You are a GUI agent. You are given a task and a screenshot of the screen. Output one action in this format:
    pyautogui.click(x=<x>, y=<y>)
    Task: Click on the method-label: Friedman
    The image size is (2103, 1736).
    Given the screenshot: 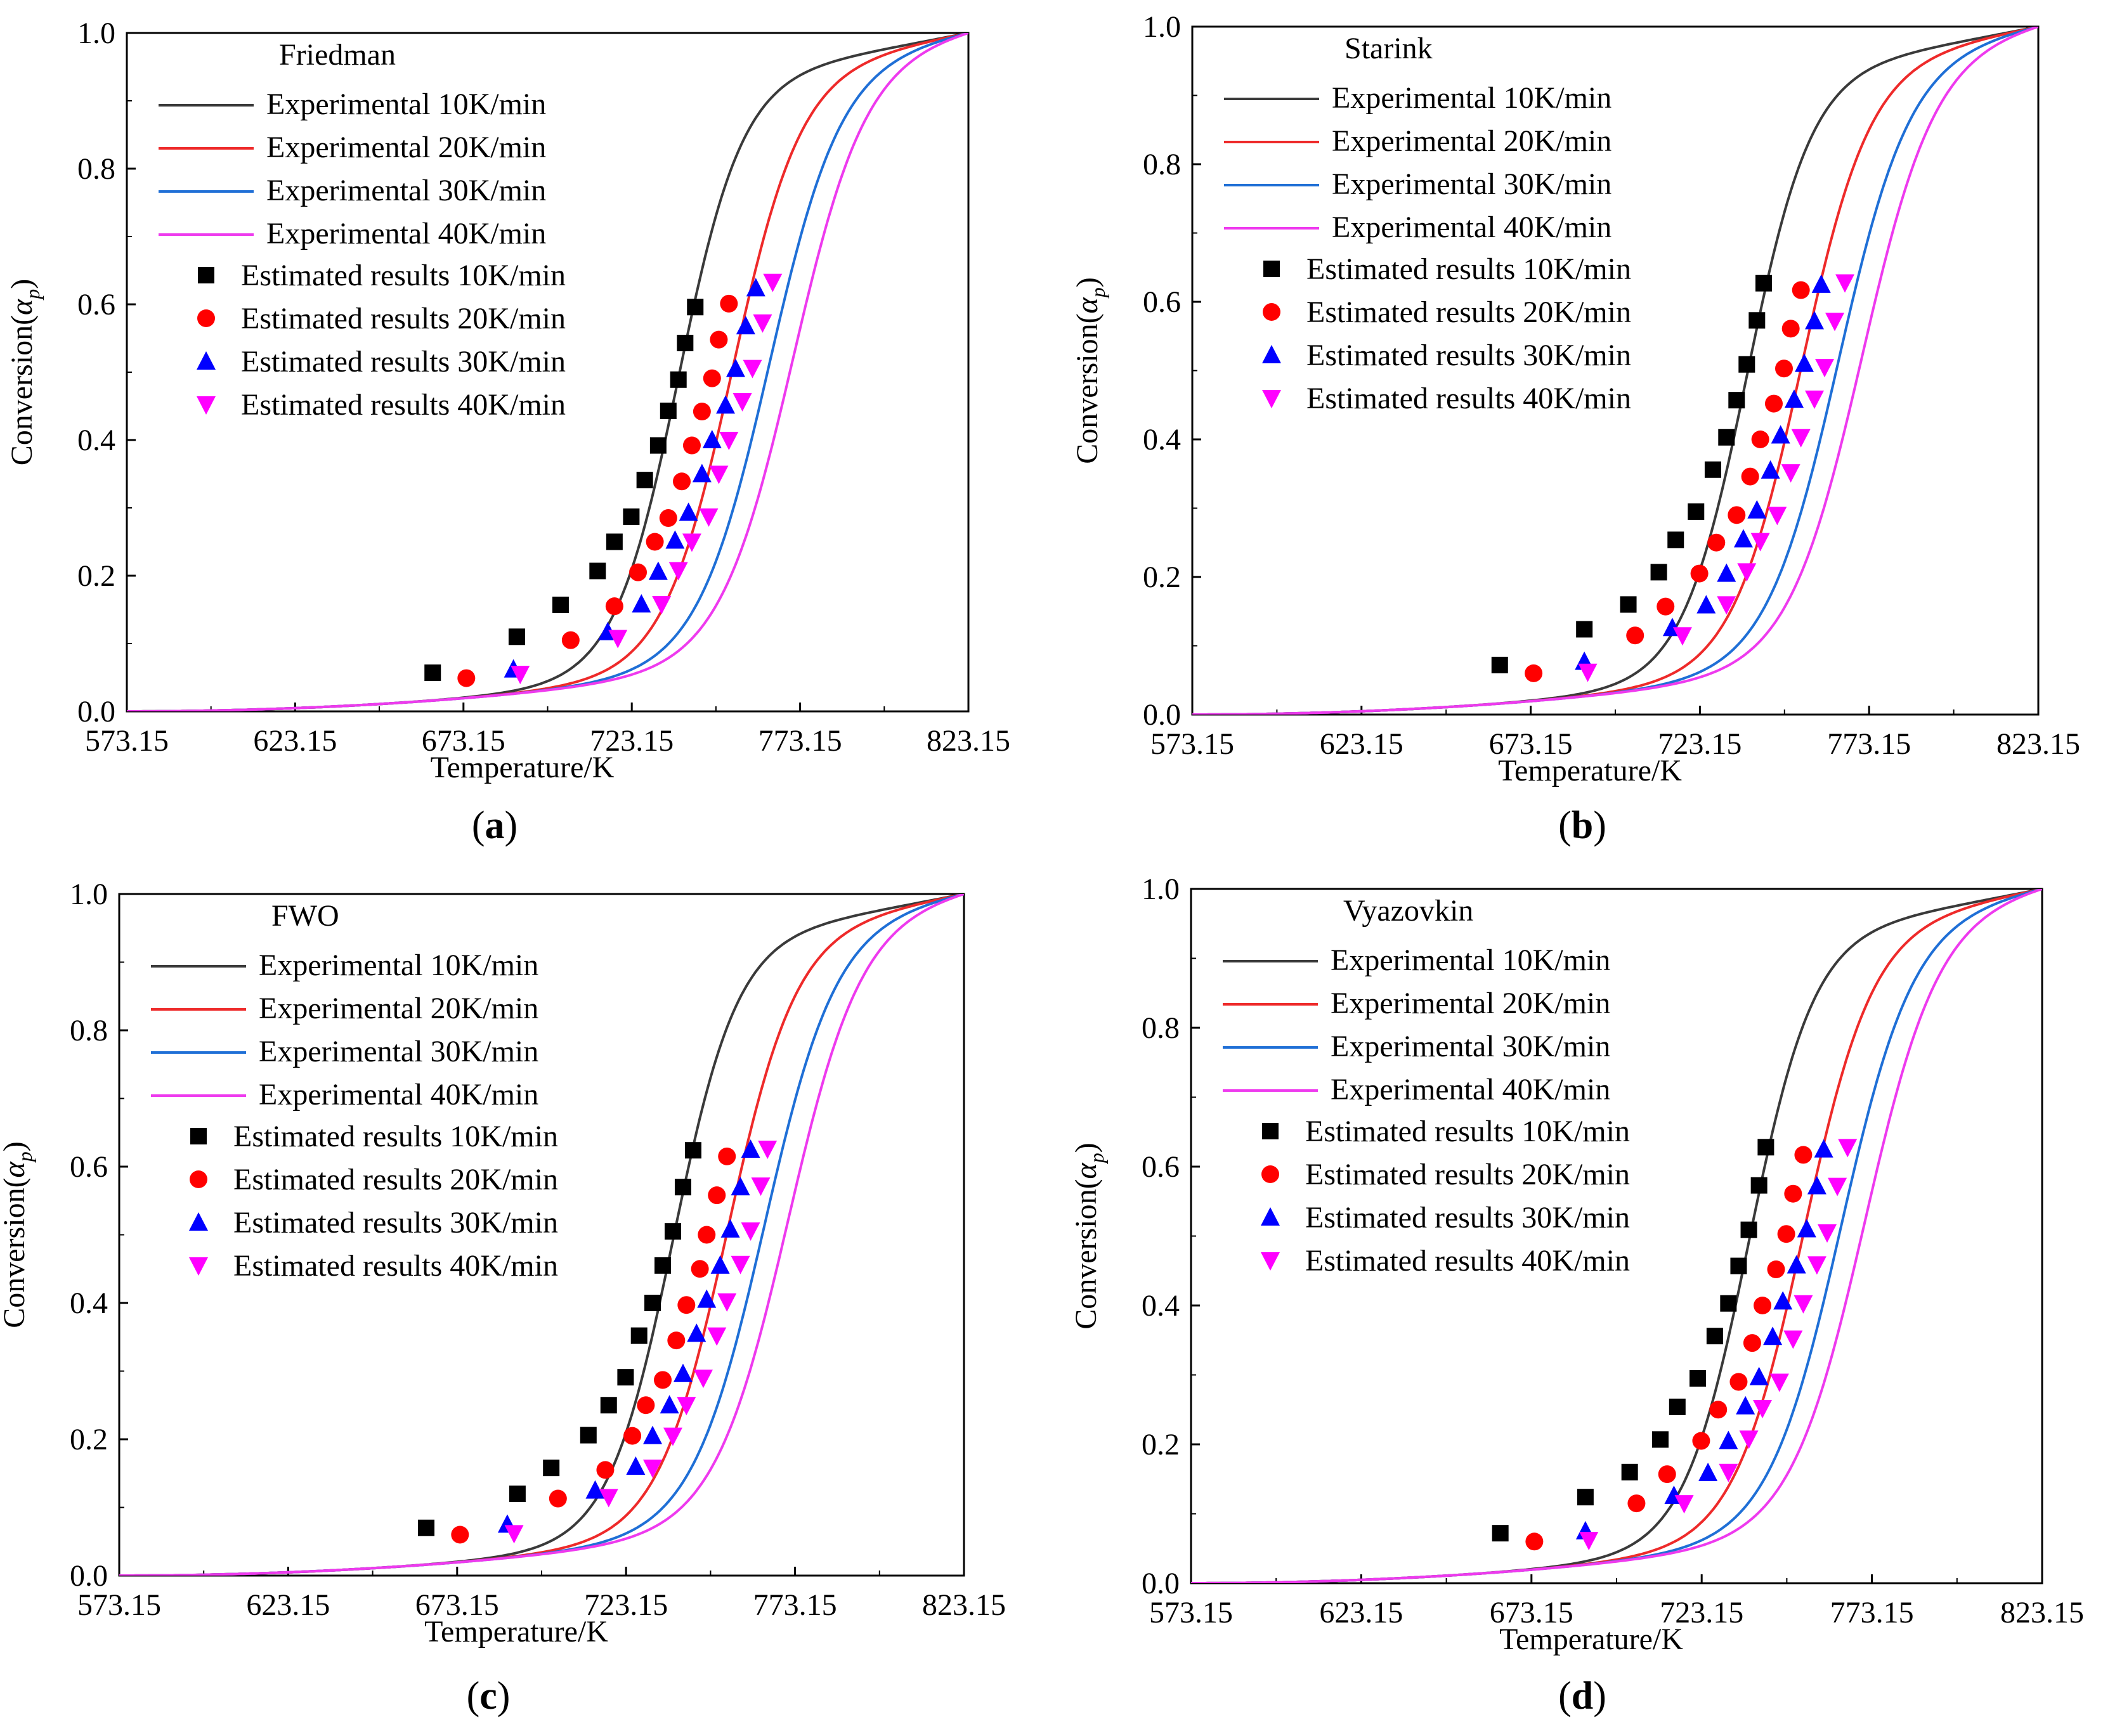 What is the action you would take?
    pyautogui.click(x=337, y=55)
    